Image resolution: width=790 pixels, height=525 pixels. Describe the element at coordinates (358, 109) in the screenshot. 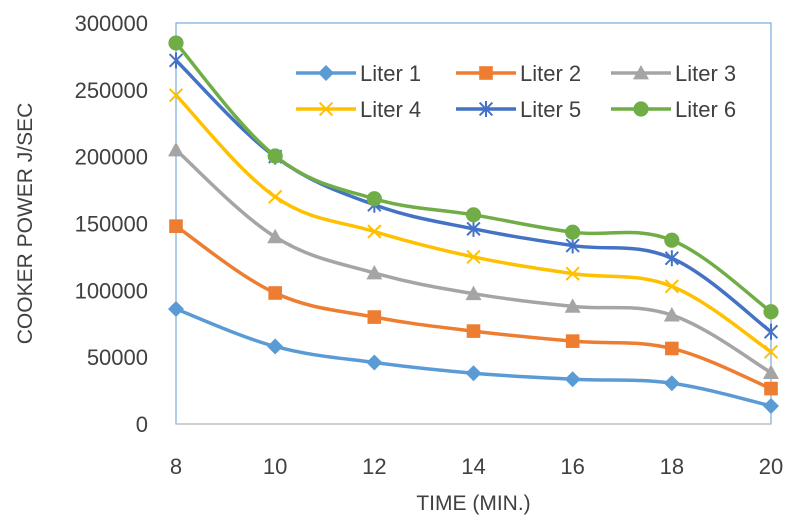

I see `legend-item: Liter 4` at that location.